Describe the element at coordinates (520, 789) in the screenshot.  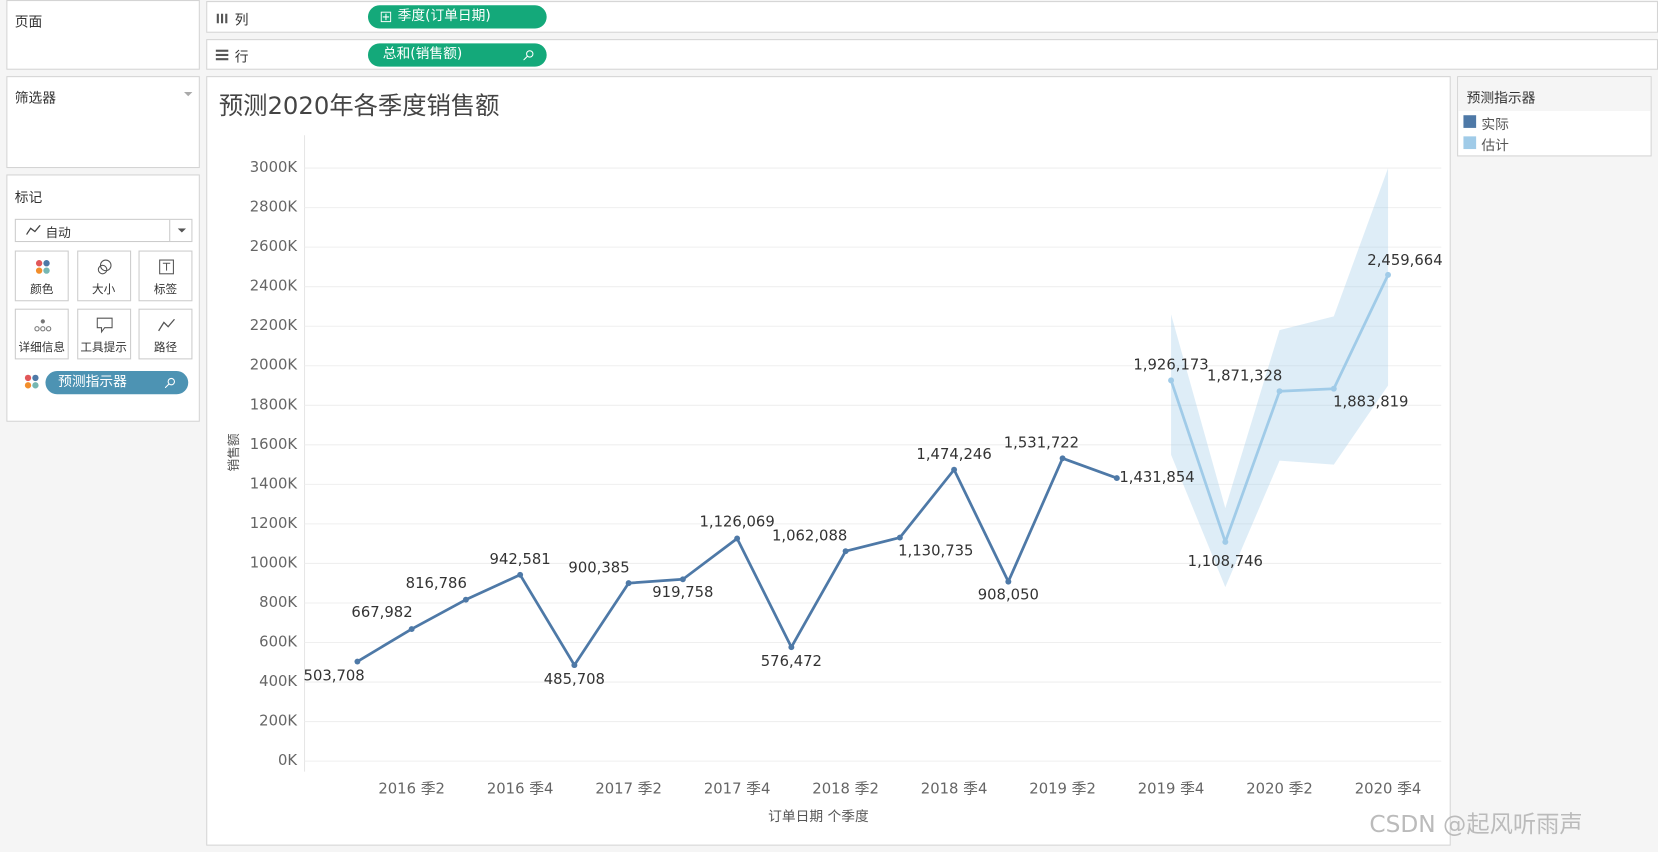
I see `x-tick-label: 2016 季4` at that location.